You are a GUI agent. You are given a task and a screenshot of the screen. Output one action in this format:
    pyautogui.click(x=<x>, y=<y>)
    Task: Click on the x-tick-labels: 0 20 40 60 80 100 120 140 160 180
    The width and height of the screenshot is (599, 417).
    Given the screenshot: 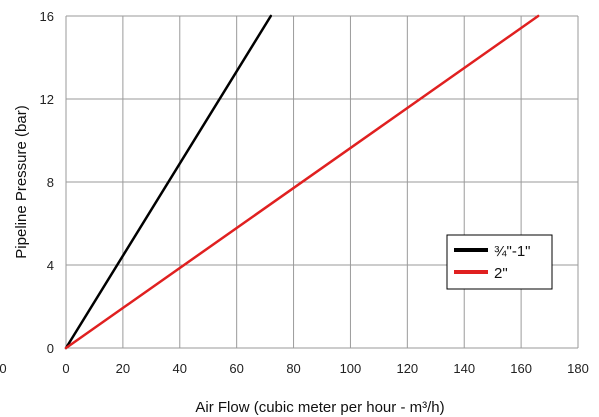 What is the action you would take?
    pyautogui.click(x=325, y=368)
    